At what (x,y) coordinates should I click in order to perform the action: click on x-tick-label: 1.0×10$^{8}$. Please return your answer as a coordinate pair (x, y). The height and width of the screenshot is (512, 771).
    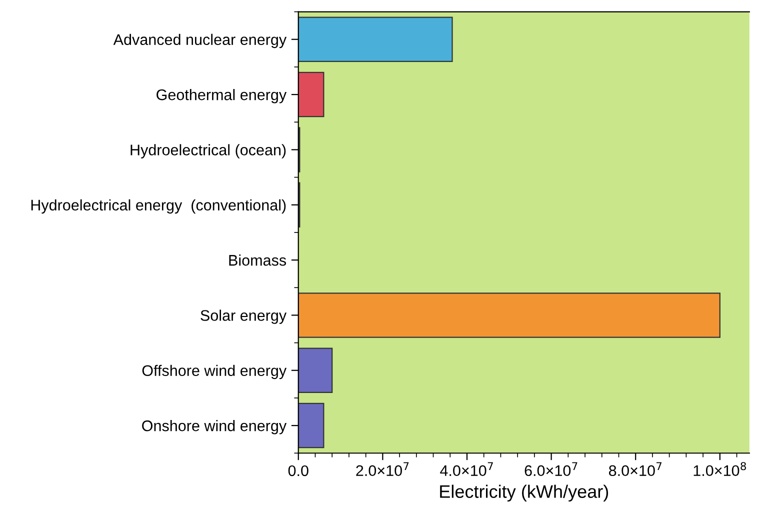
    Looking at the image, I should click on (720, 469).